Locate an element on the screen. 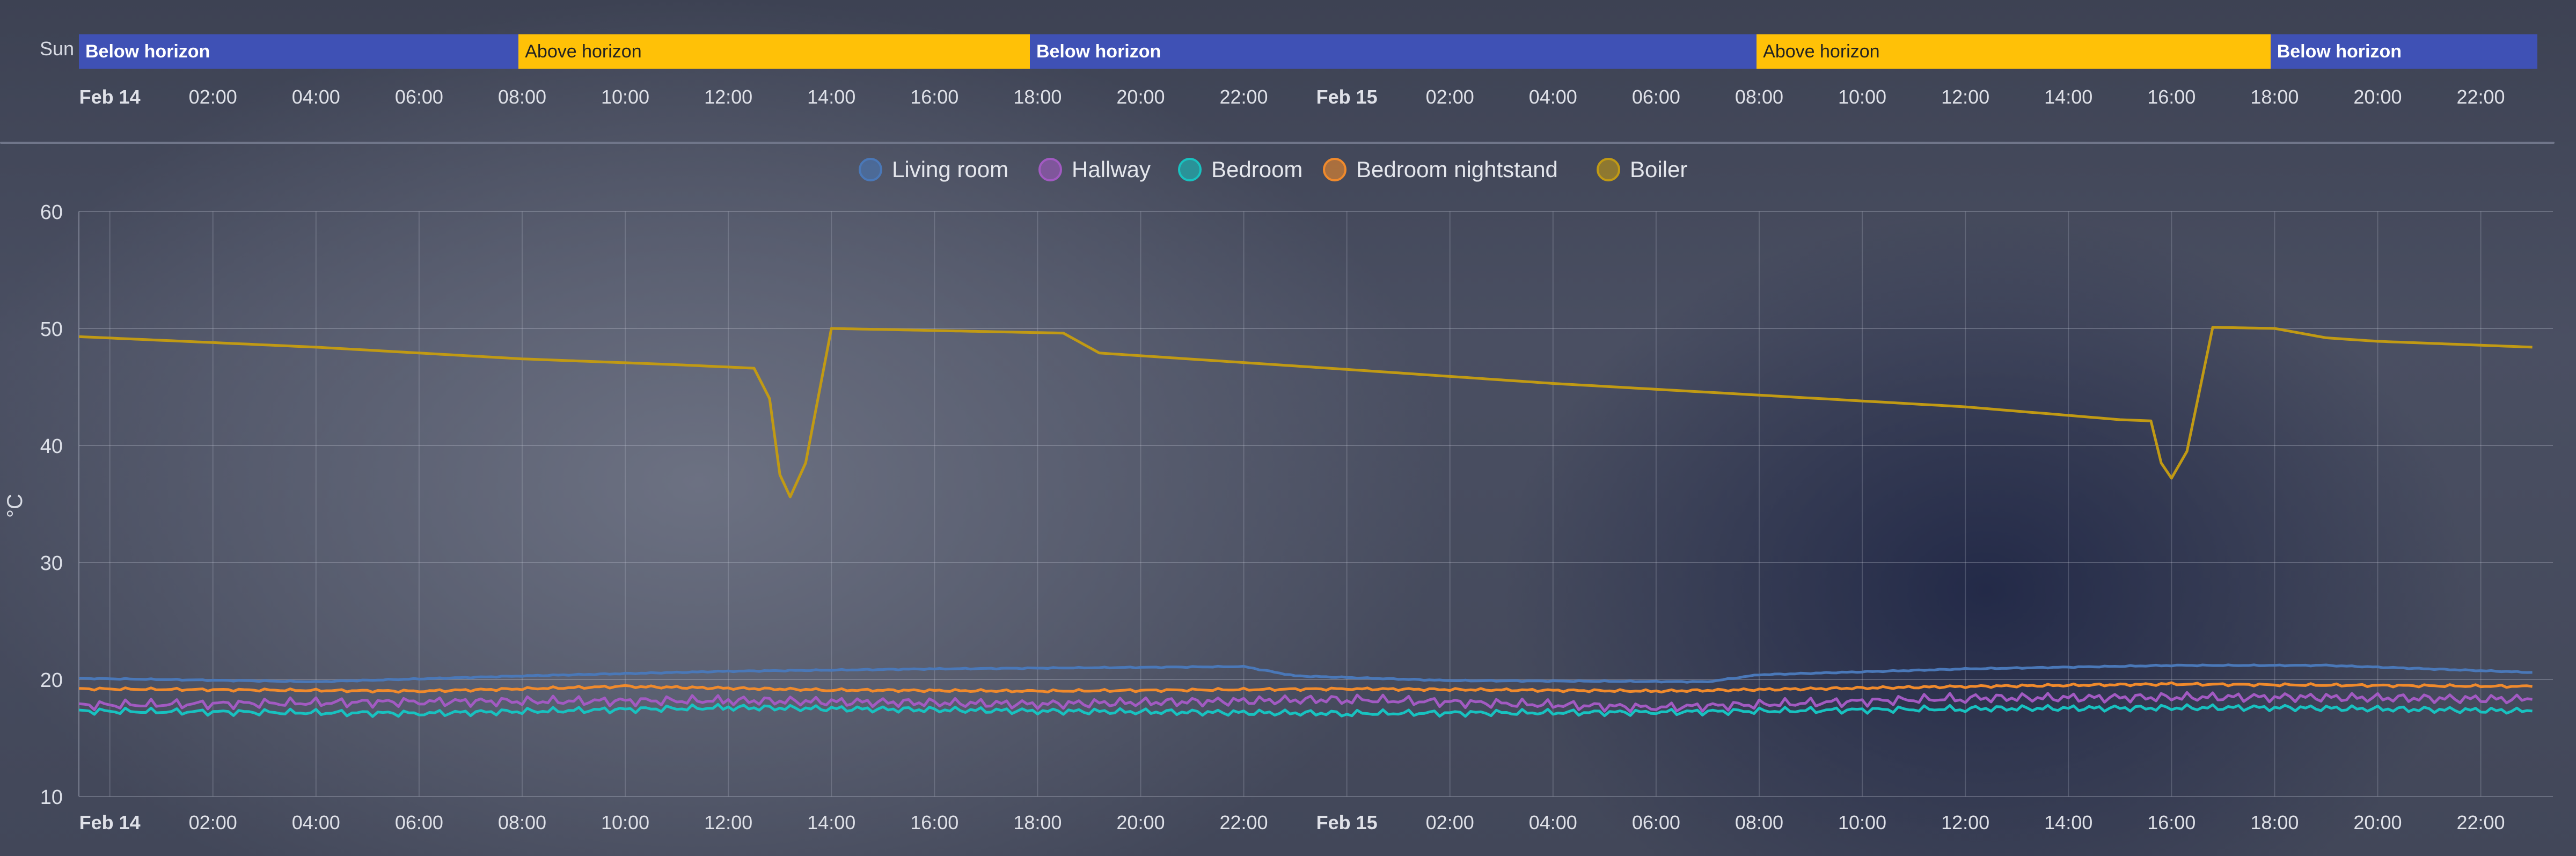 Image resolution: width=2576 pixels, height=856 pixels. series-line-bedroom is located at coordinates (1305, 710).